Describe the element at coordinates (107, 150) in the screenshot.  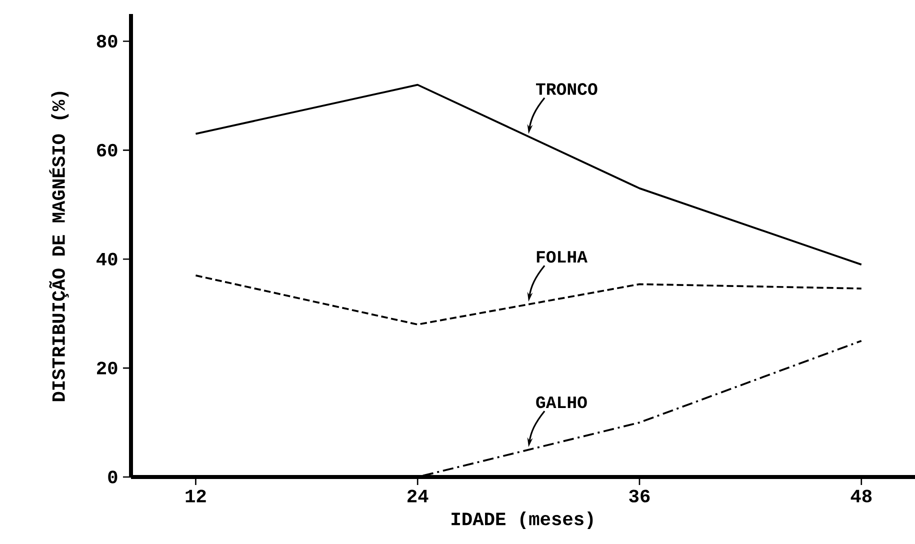
I see `y-tick-label: 60` at that location.